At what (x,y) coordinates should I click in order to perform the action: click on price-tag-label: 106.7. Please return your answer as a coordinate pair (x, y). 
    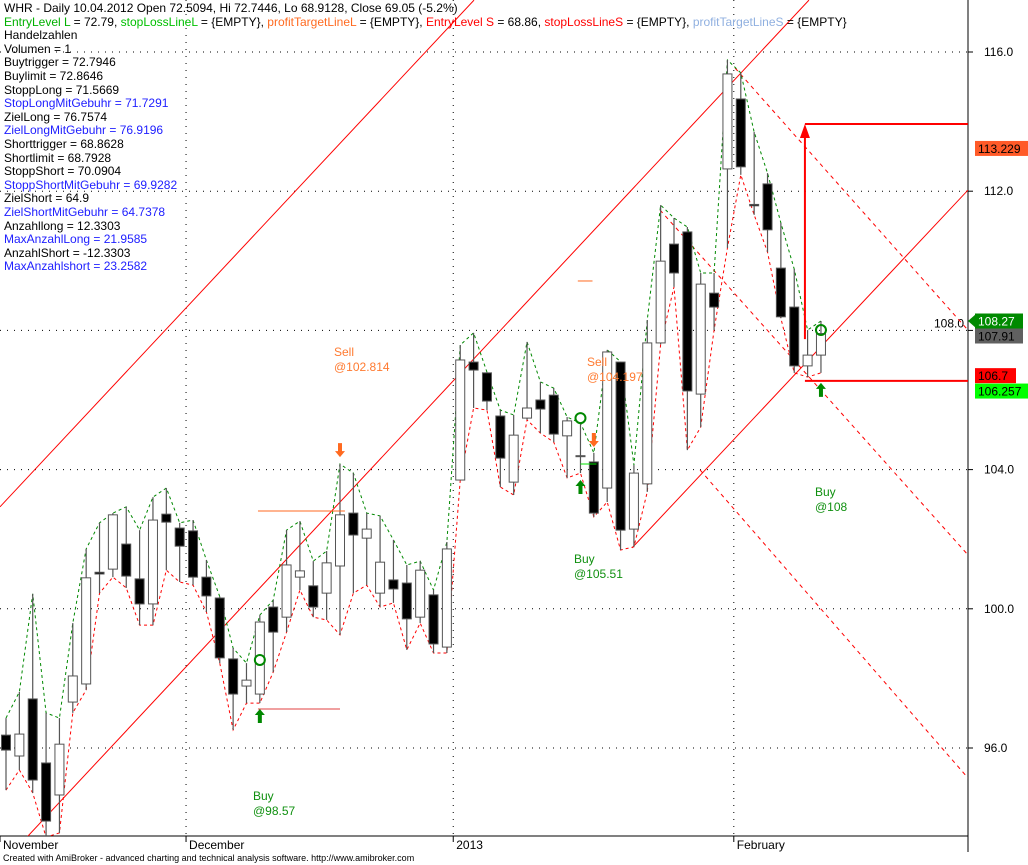
    Looking at the image, I should click on (993, 376).